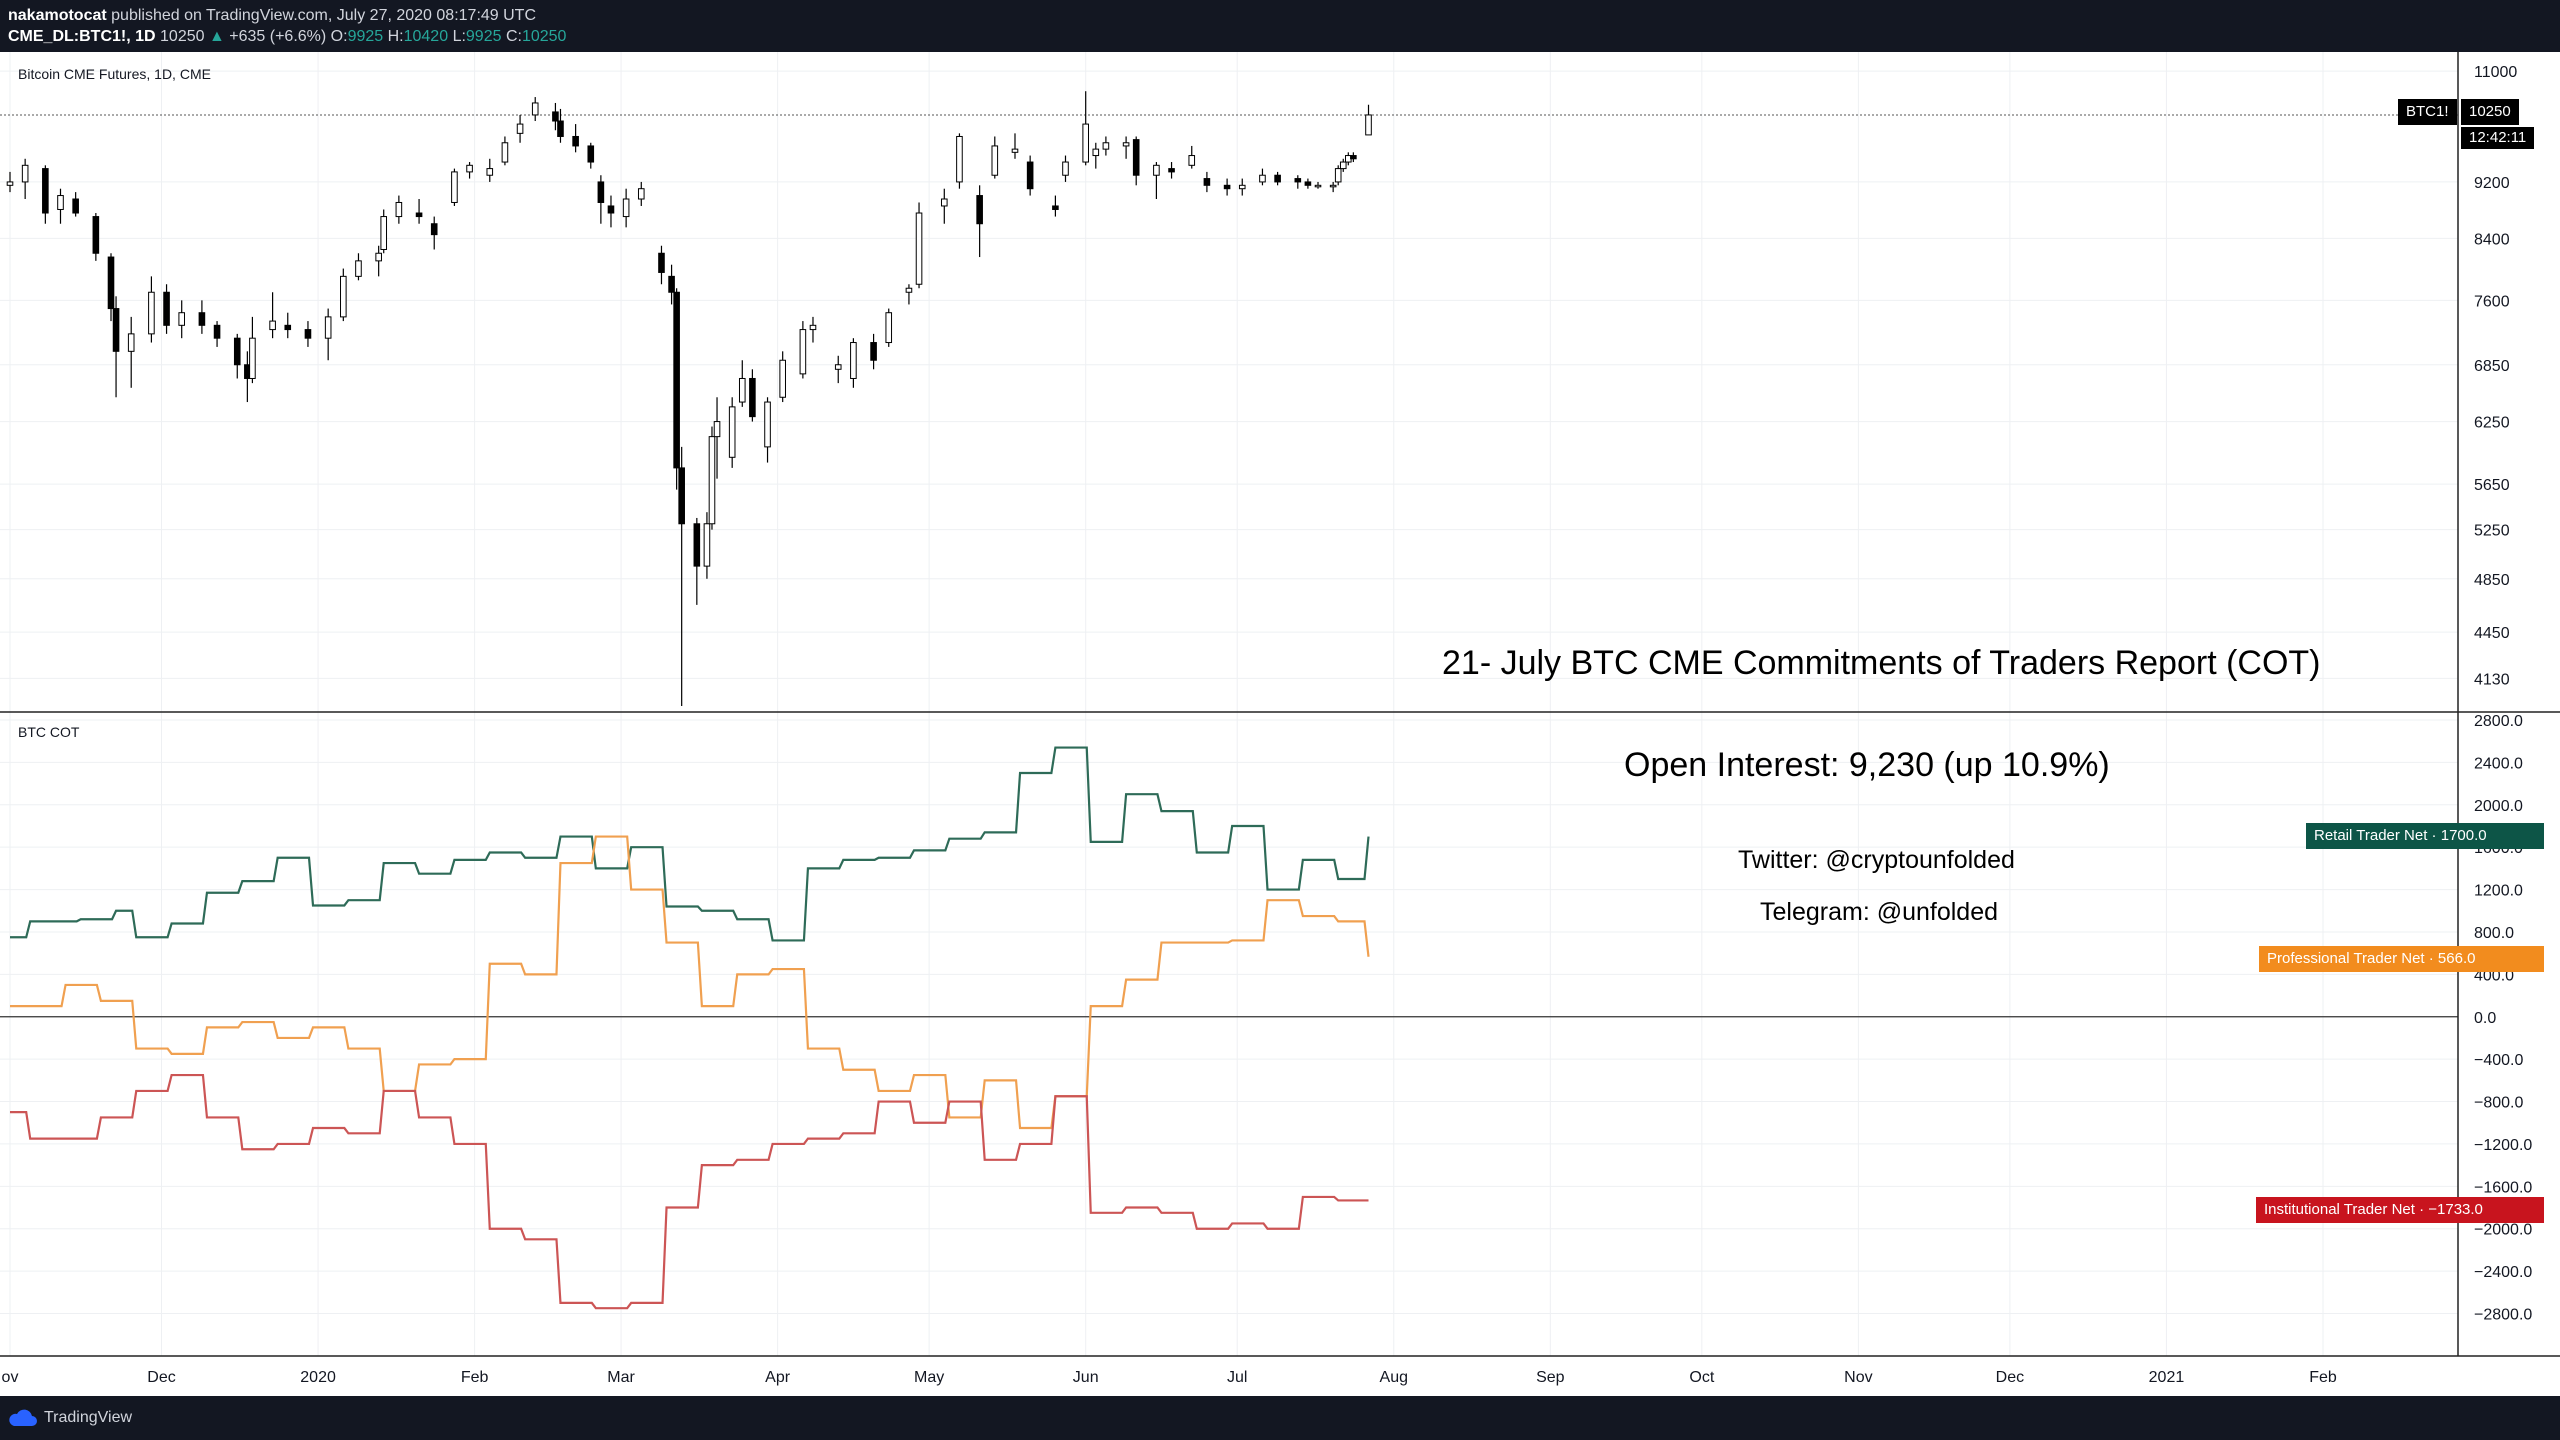 Image resolution: width=2560 pixels, height=1440 pixels. Describe the element at coordinates (49, 732) in the screenshot. I see `cot-pane-title: BTC COT` at that location.